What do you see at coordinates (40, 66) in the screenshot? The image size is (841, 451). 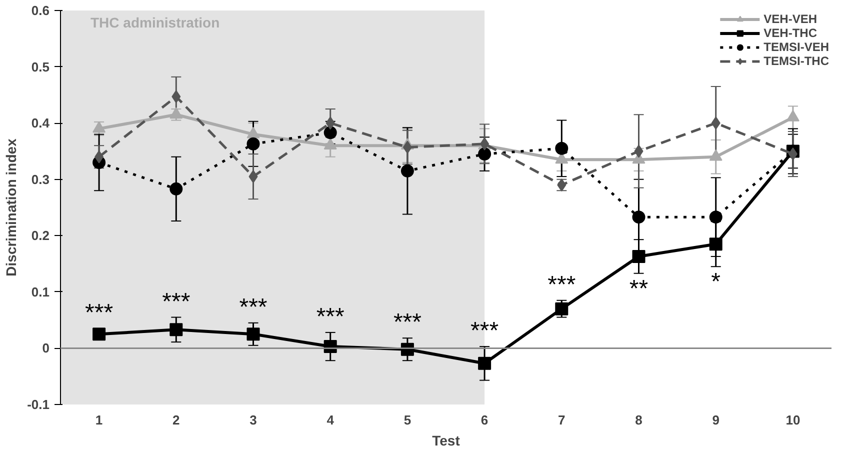 I see `y-tick-label: 0.5` at bounding box center [40, 66].